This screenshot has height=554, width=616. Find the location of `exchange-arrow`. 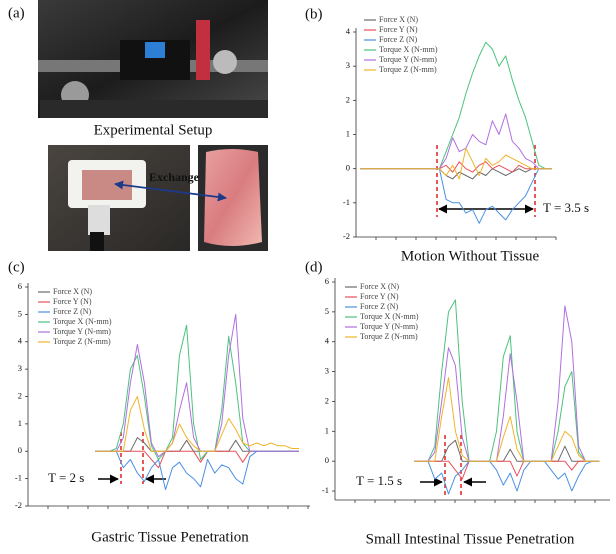

exchange-arrow is located at coordinates (170, 191).